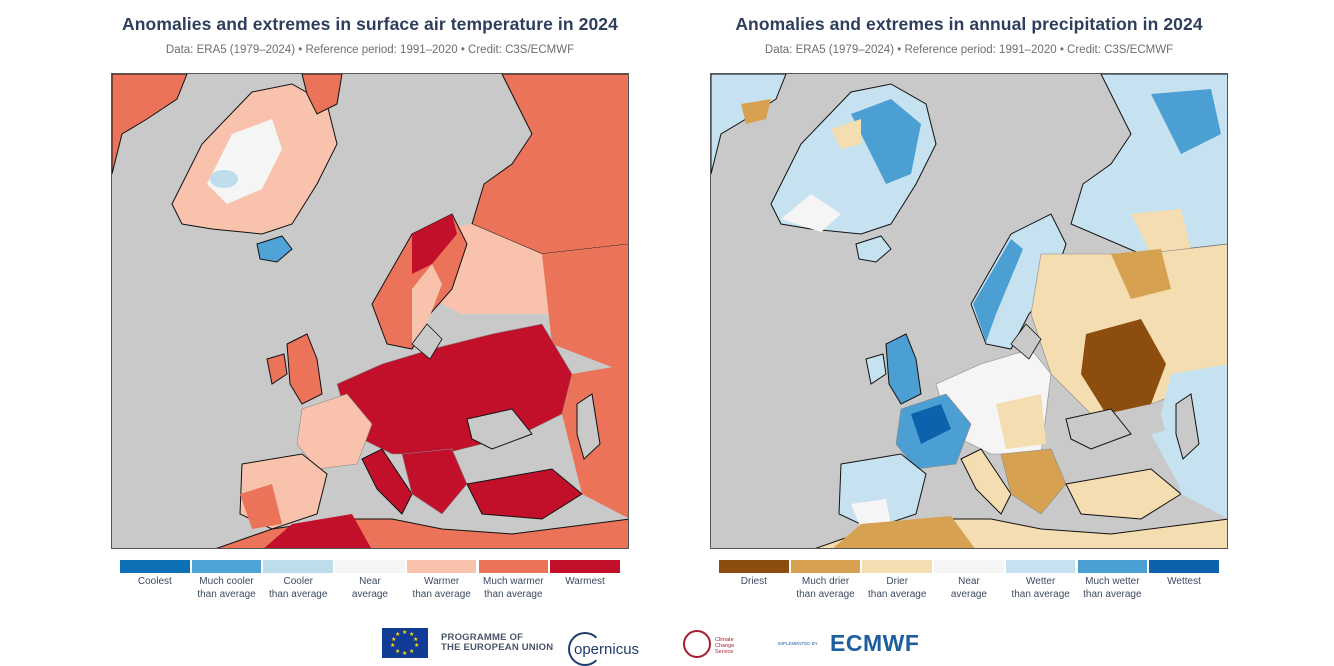 The width and height of the screenshot is (1334, 666). I want to click on iberia-near, so click(871, 514).